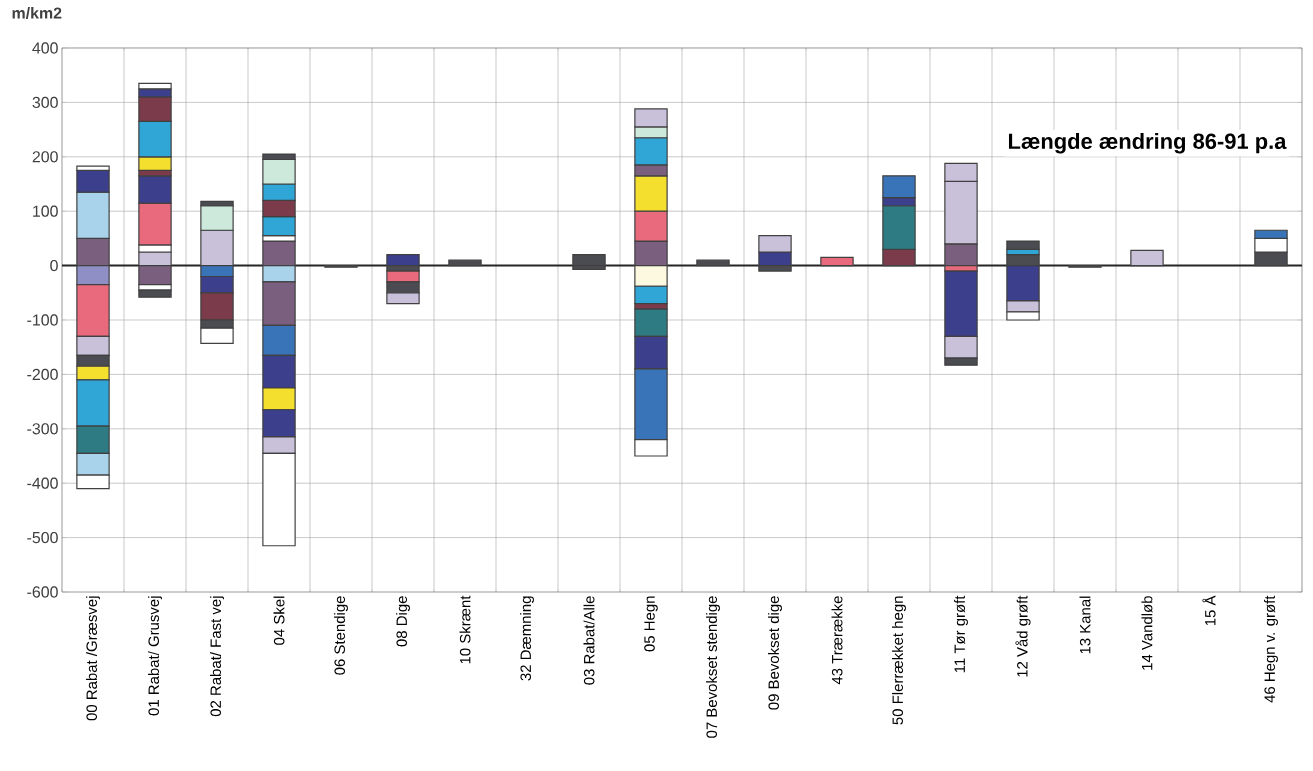 The height and width of the screenshot is (771, 1313). I want to click on x-tick-label: 46 Hegn v. grøft, so click(1271, 649).